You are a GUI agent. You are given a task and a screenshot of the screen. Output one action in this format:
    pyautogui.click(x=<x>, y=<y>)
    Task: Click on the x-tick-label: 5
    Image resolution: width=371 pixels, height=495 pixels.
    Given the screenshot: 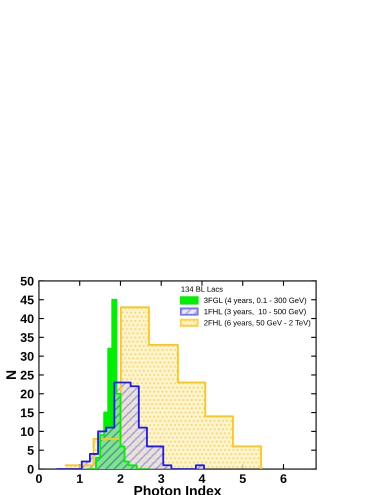 What is the action you would take?
    pyautogui.click(x=243, y=479)
    